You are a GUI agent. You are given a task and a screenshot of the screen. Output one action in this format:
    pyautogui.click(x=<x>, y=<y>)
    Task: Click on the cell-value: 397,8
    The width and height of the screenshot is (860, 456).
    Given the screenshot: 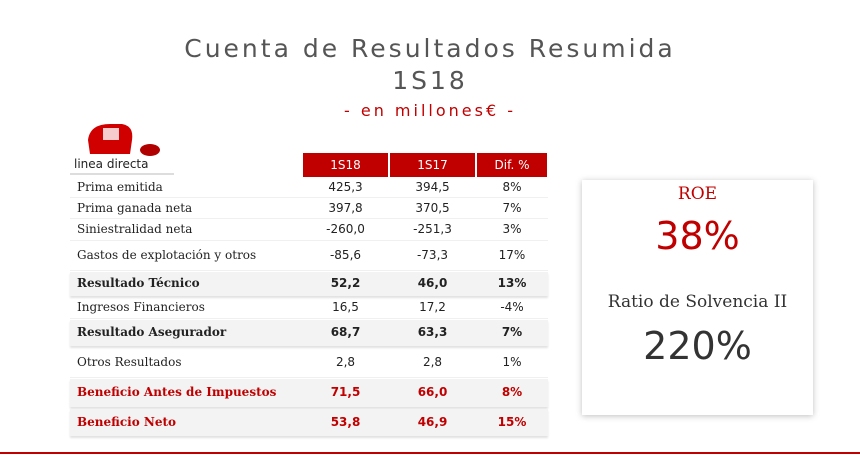 What is the action you would take?
    pyautogui.click(x=345, y=207)
    